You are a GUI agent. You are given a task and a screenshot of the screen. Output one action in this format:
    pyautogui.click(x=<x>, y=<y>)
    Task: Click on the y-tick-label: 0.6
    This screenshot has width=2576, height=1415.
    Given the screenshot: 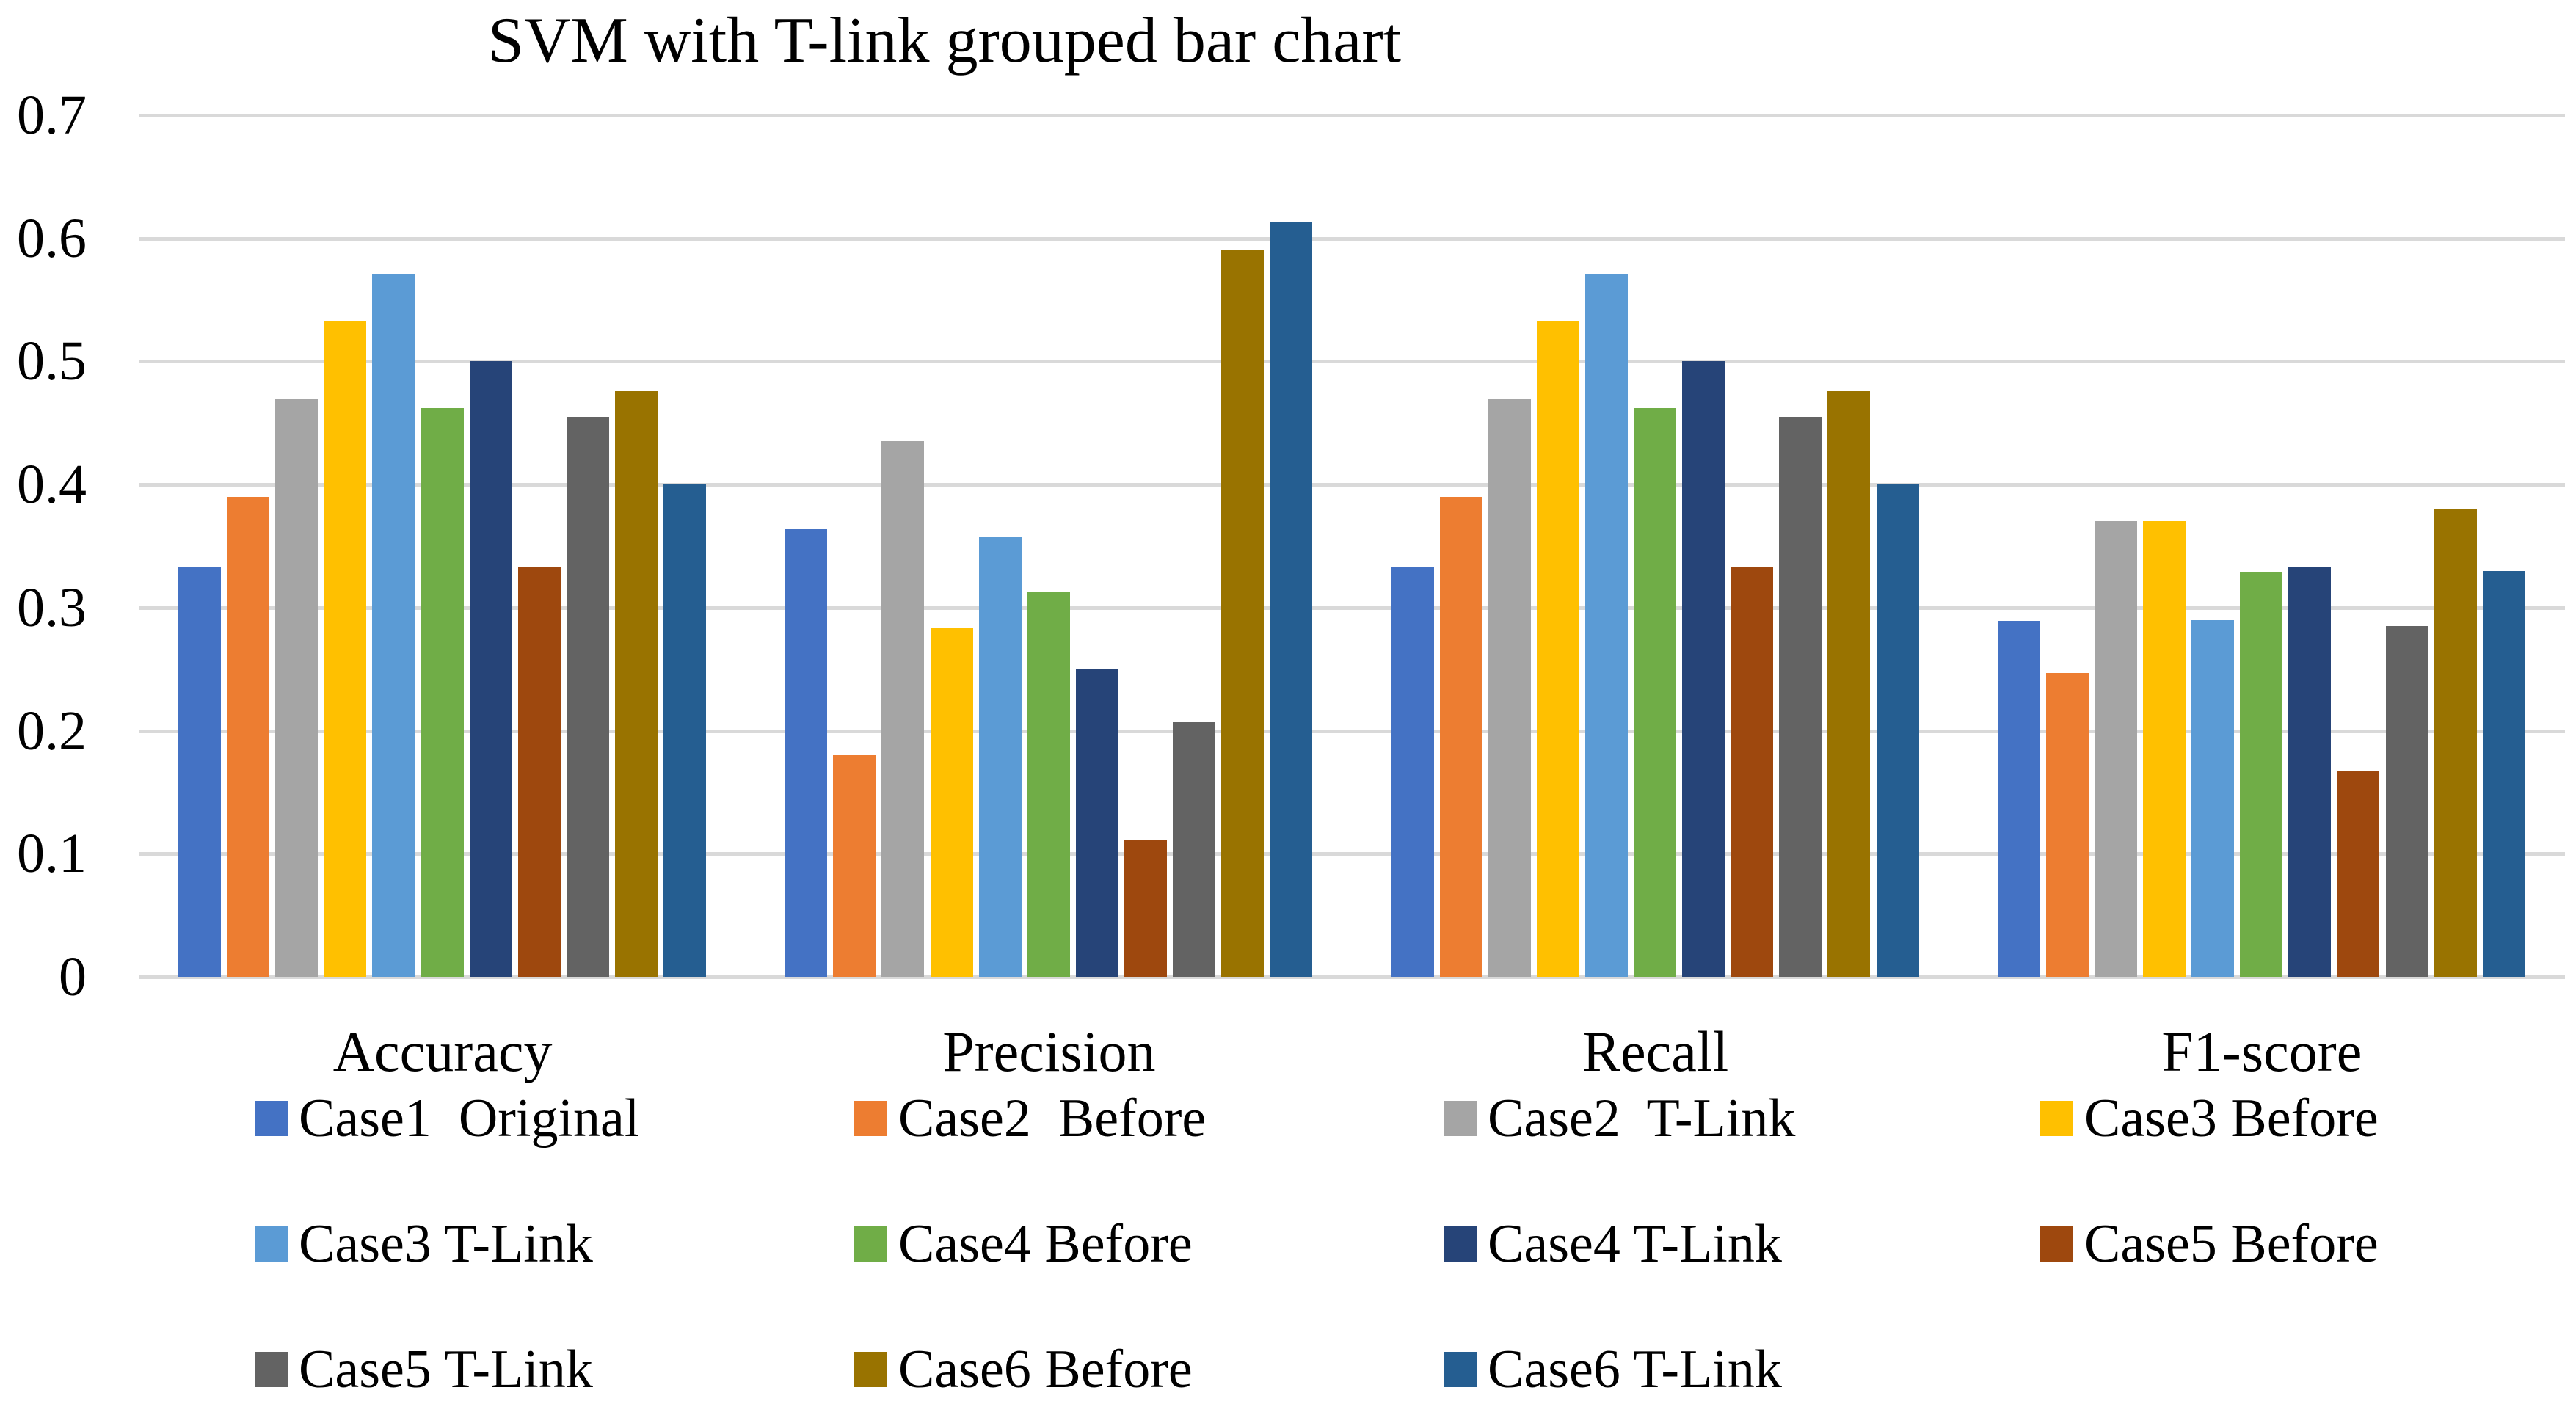 What is the action you would take?
    pyautogui.click(x=52, y=238)
    